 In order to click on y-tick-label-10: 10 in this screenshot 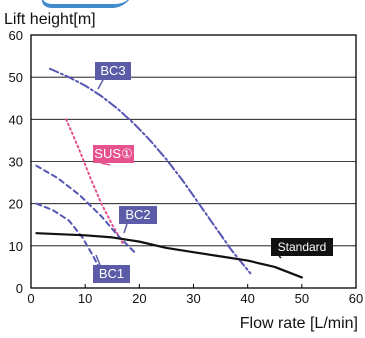, I will do `click(16, 246)`.